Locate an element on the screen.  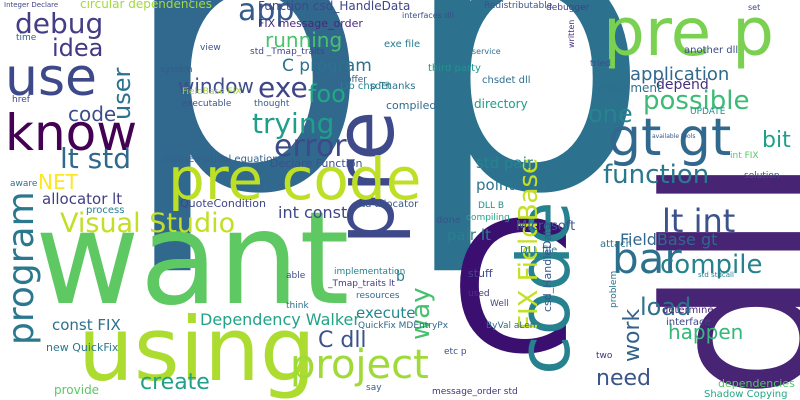
word-done: done is located at coordinates (448, 220).